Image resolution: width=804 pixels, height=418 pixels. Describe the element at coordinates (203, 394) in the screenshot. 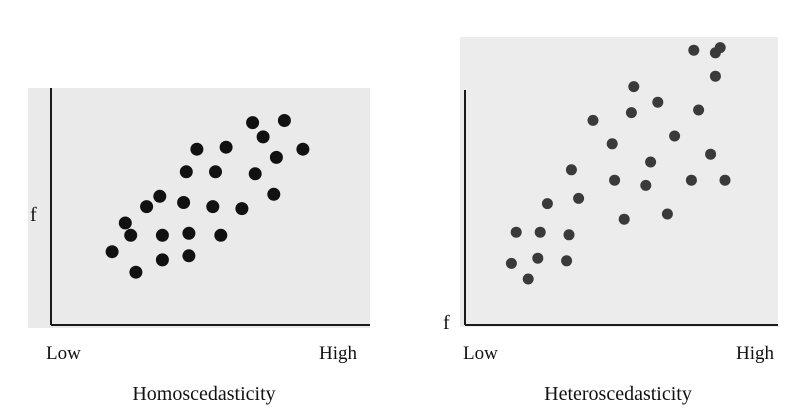

I see `chart-caption: Homoscedasticity` at that location.